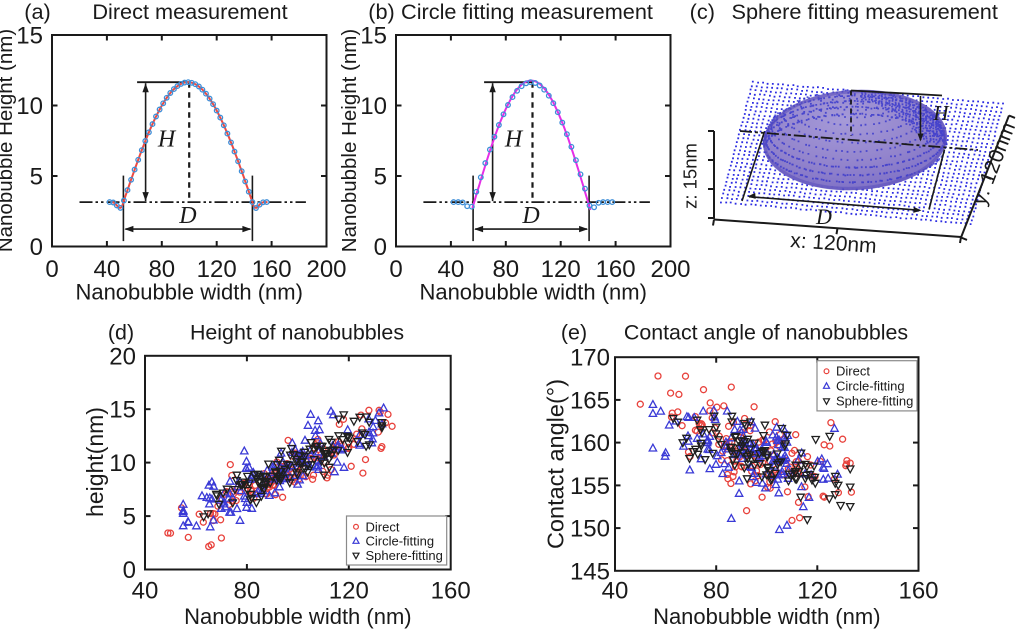 This screenshot has height=629, width=1024. Describe the element at coordinates (590, 358) in the screenshot. I see `svg-text: 170` at that location.